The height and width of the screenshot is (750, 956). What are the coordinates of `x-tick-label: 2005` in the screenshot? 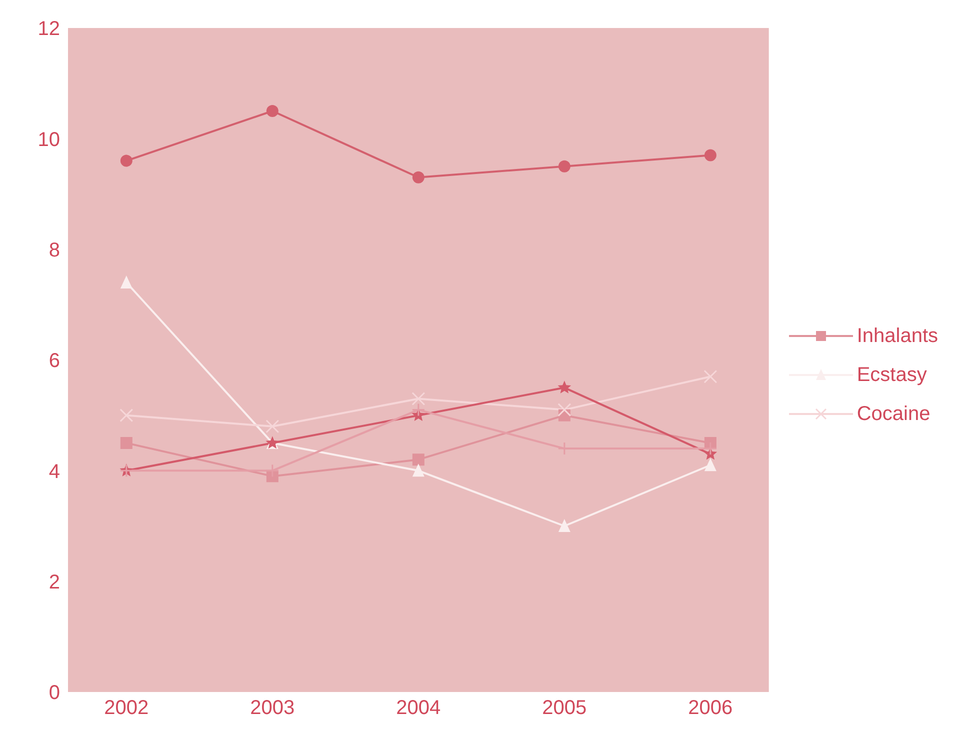 It's located at (564, 708).